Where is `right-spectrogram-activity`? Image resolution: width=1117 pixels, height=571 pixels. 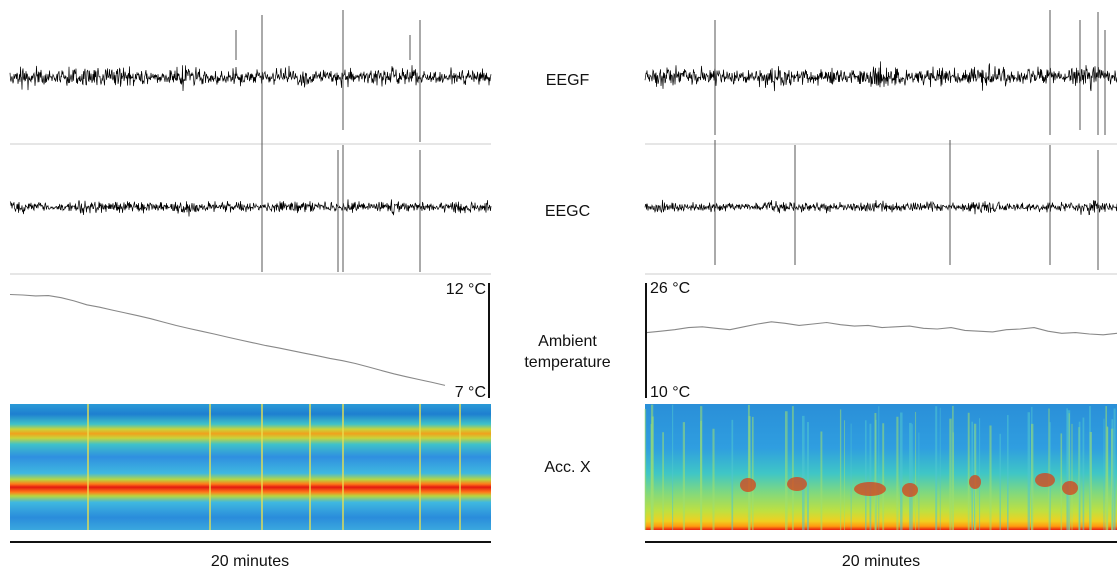 right-spectrogram-activity is located at coordinates (880, 467).